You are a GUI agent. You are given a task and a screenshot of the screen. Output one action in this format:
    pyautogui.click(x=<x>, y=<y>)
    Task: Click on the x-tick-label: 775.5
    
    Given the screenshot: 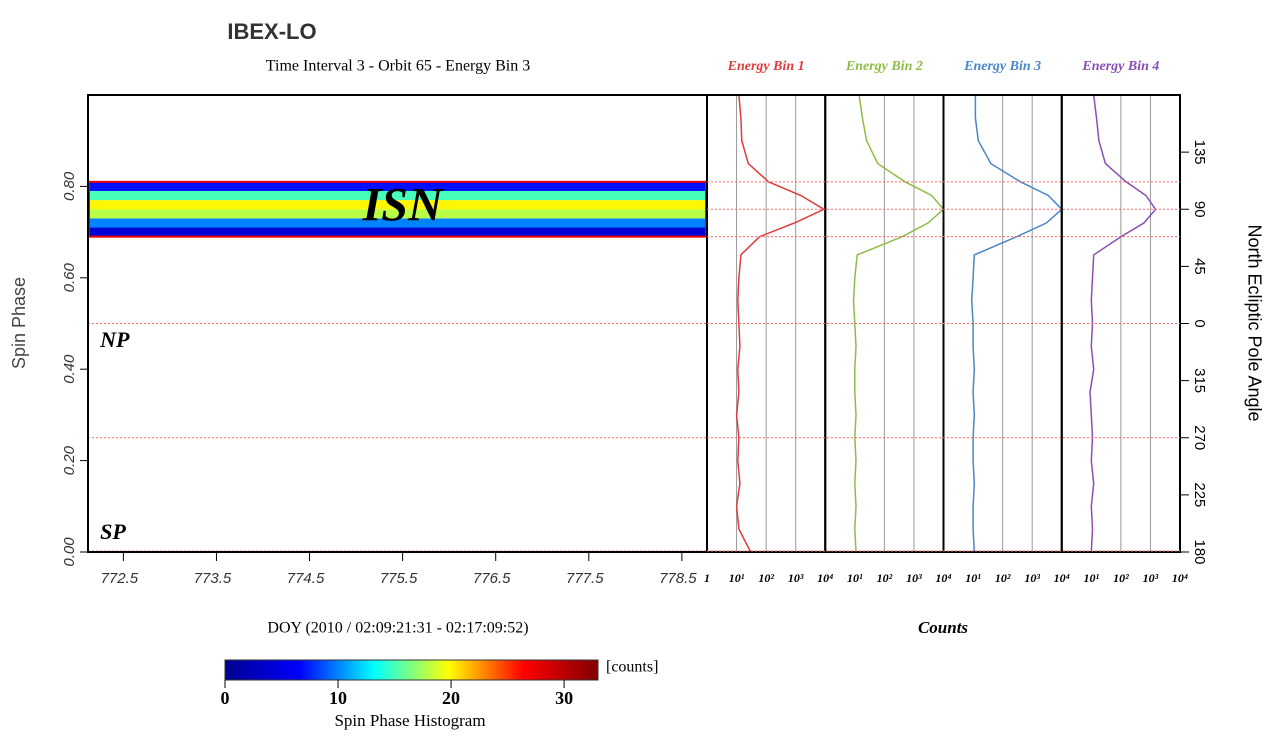 What is the action you would take?
    pyautogui.click(x=399, y=578)
    